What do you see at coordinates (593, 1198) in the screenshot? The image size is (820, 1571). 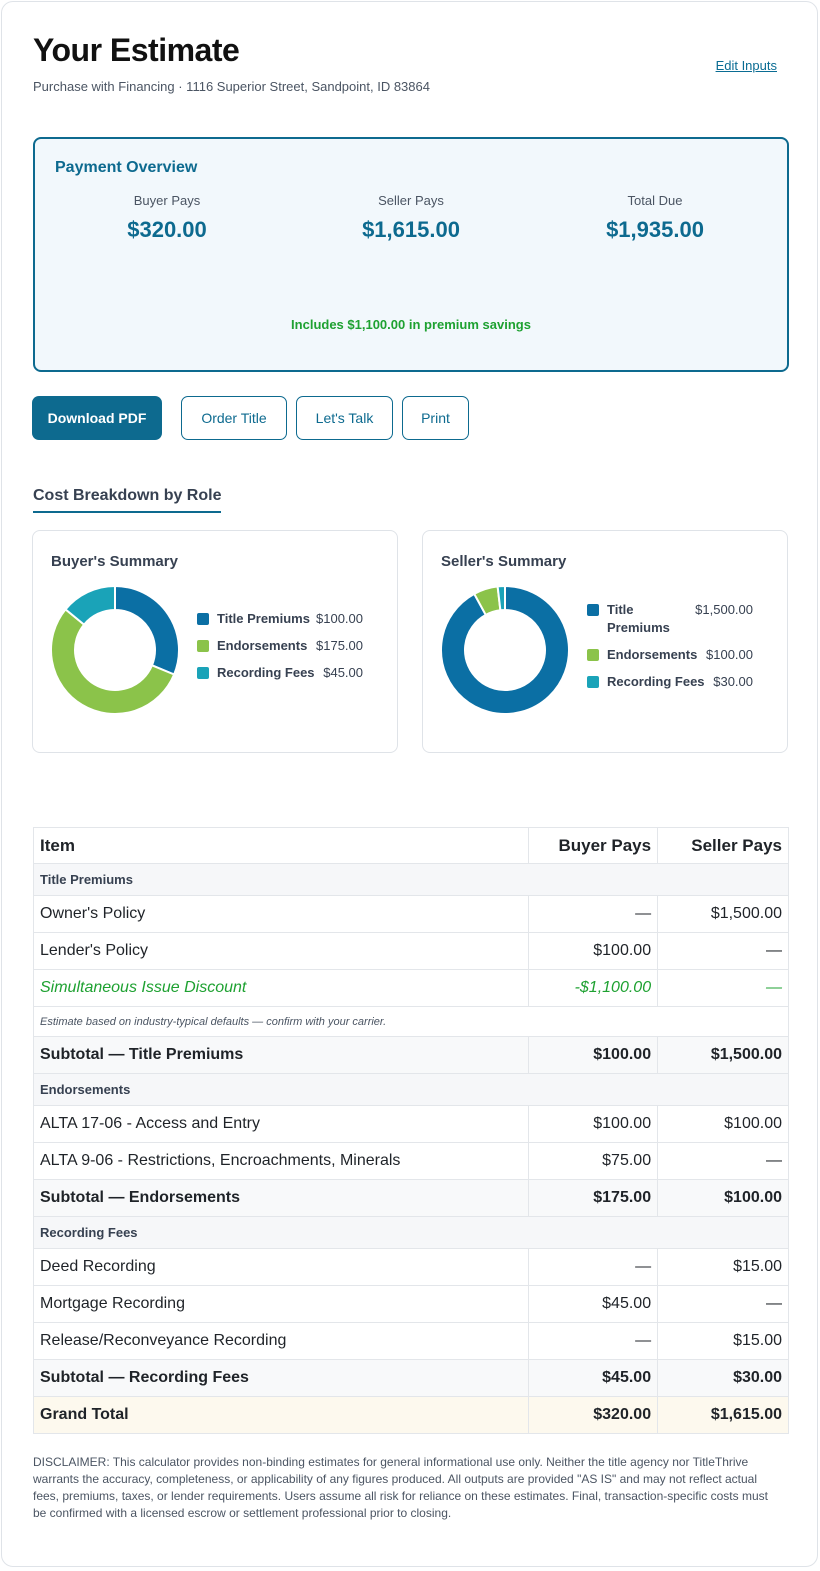 I see `buyer-cell: $175.00` at bounding box center [593, 1198].